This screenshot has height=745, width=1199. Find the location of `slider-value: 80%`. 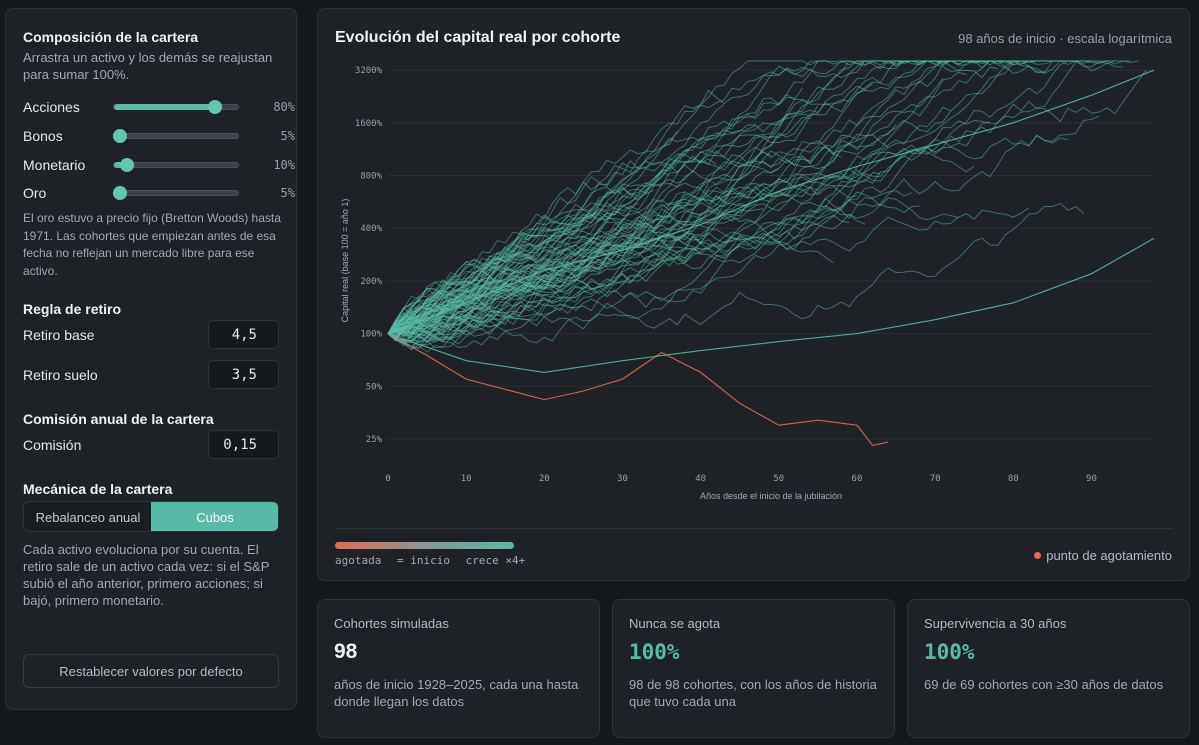

slider-value: 80% is located at coordinates (284, 107).